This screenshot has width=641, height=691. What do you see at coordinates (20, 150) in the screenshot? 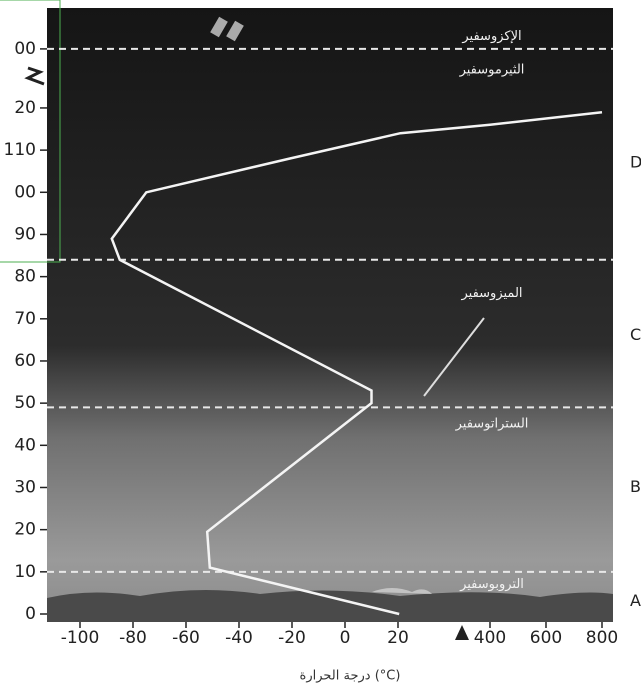
I see `y-tick-label: 110` at bounding box center [20, 150].